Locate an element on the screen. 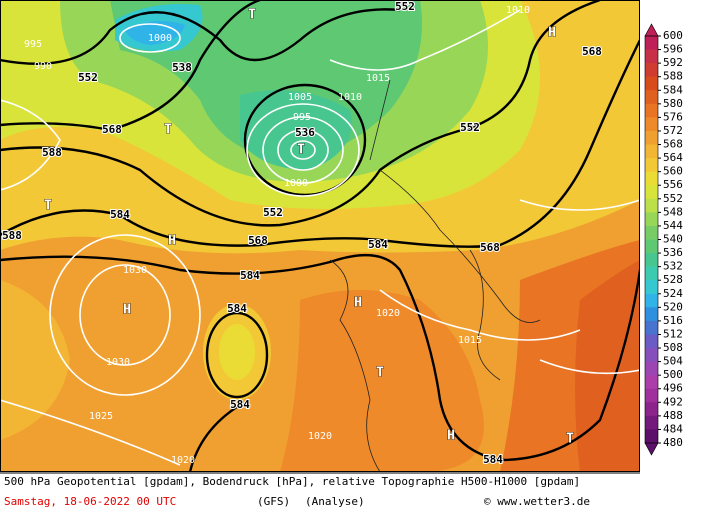  isobar-label: 1010 is located at coordinates (350, 97).